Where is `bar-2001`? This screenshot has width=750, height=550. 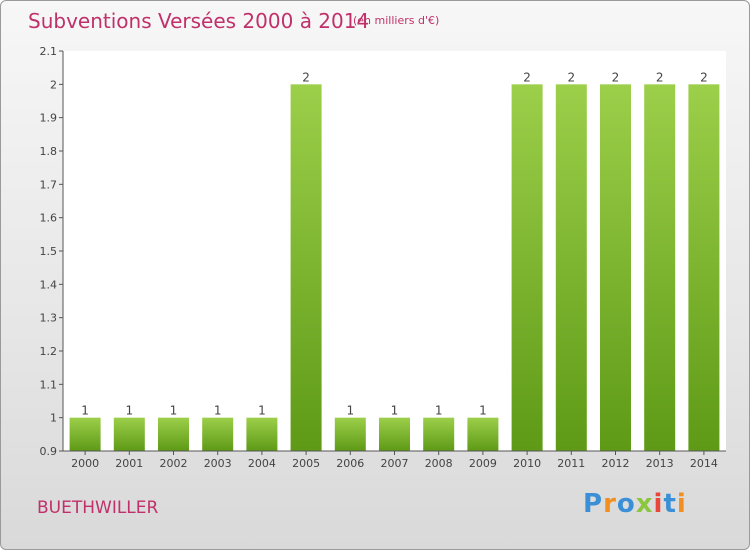 bar-2001 is located at coordinates (129, 434).